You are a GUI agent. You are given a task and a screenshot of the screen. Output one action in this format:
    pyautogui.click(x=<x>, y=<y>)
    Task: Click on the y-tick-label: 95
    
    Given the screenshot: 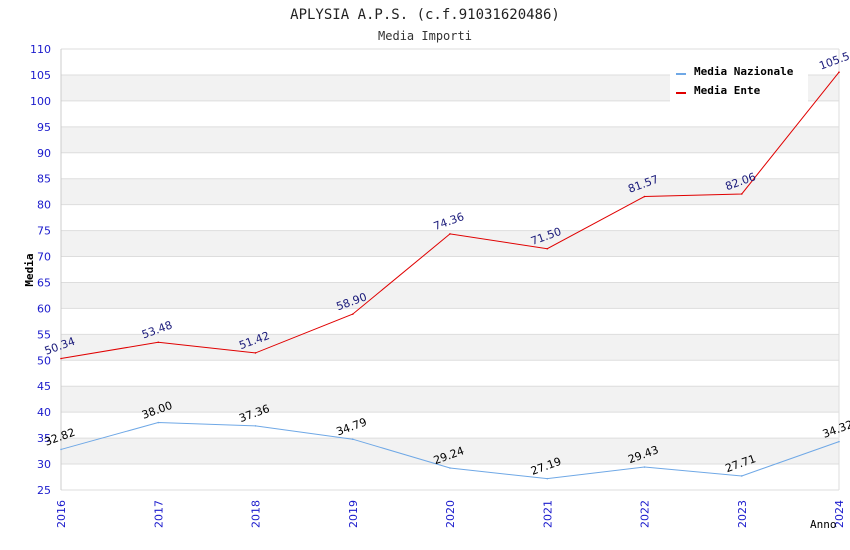 What is the action you would take?
    pyautogui.click(x=44, y=127)
    